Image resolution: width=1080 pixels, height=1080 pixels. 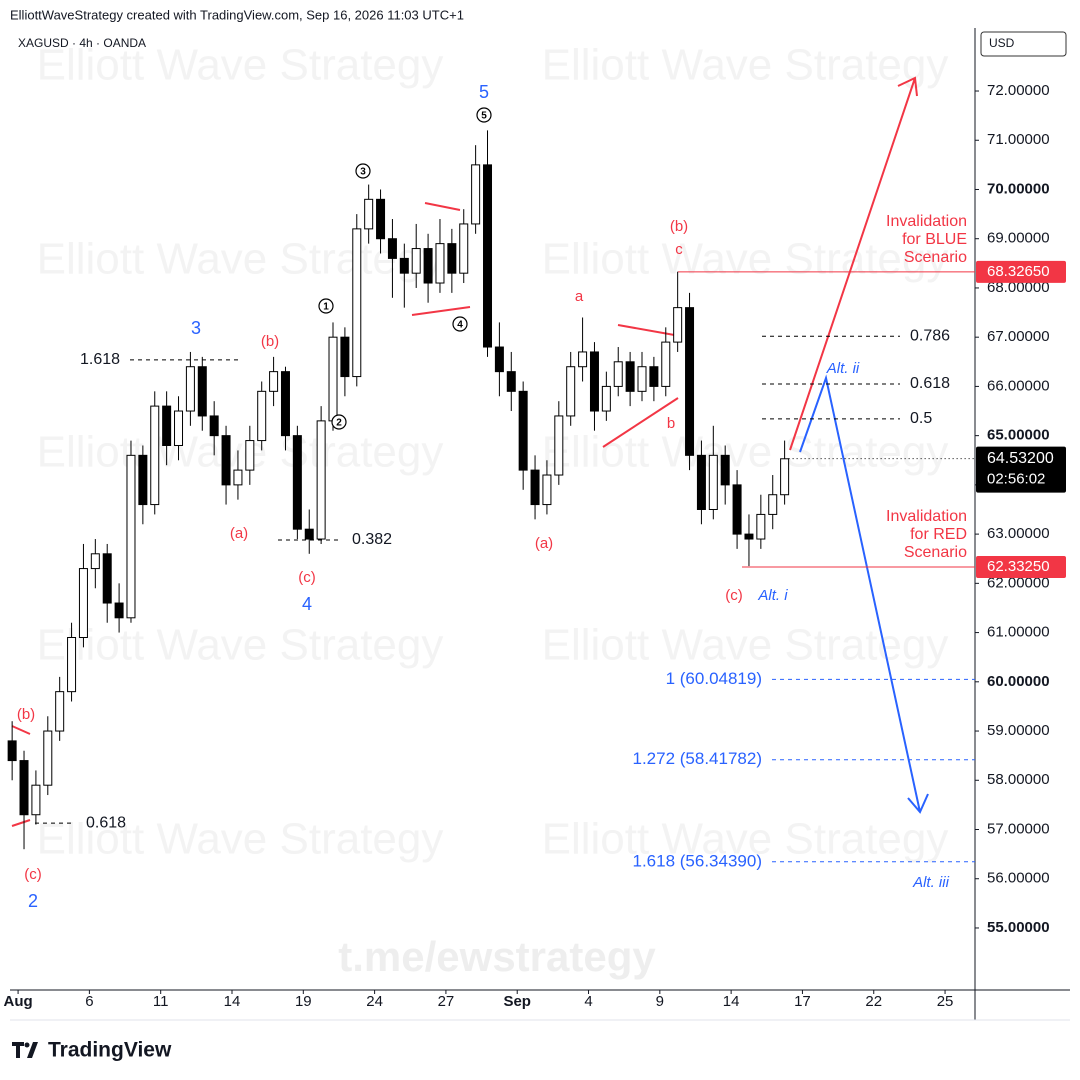 I want to click on y-tick-label: 66.00000, so click(x=1018, y=385).